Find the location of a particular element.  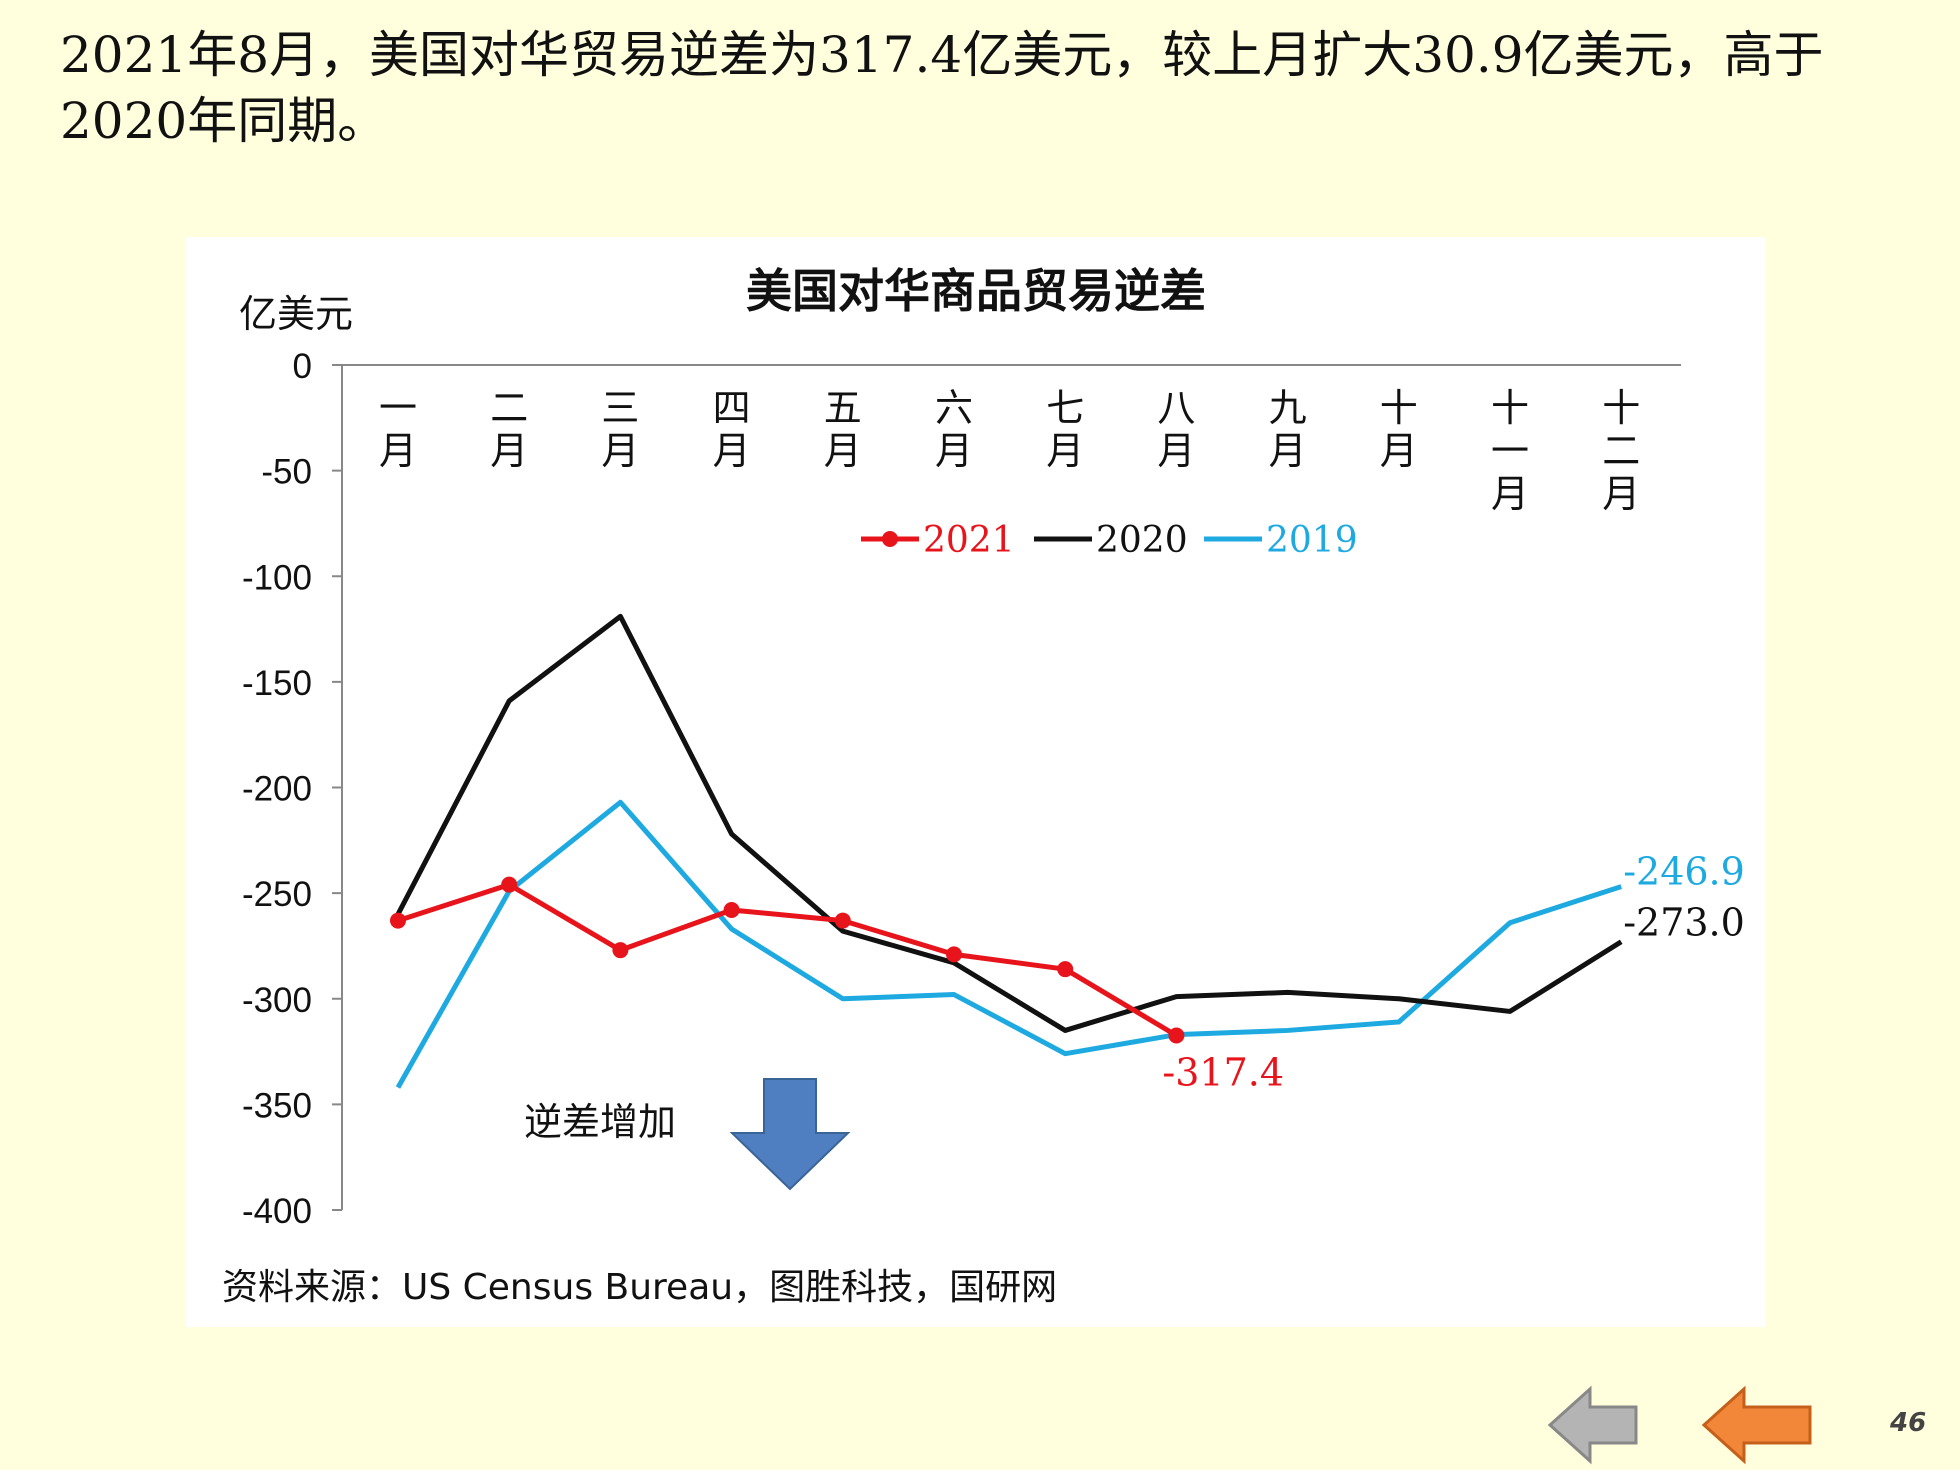

y-axis-unit-label: 亿美元 is located at coordinates (296, 314).